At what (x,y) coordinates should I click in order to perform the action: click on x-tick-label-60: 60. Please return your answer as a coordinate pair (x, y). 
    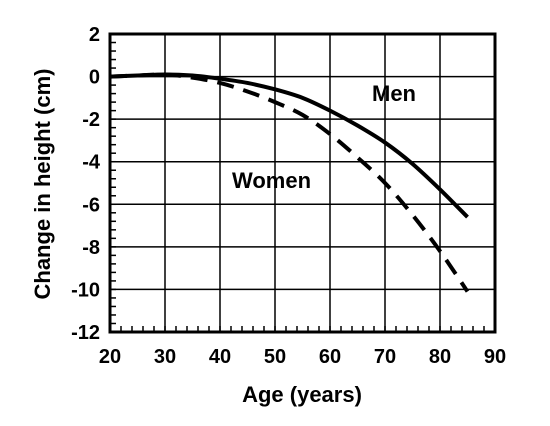
    Looking at the image, I should click on (330, 357).